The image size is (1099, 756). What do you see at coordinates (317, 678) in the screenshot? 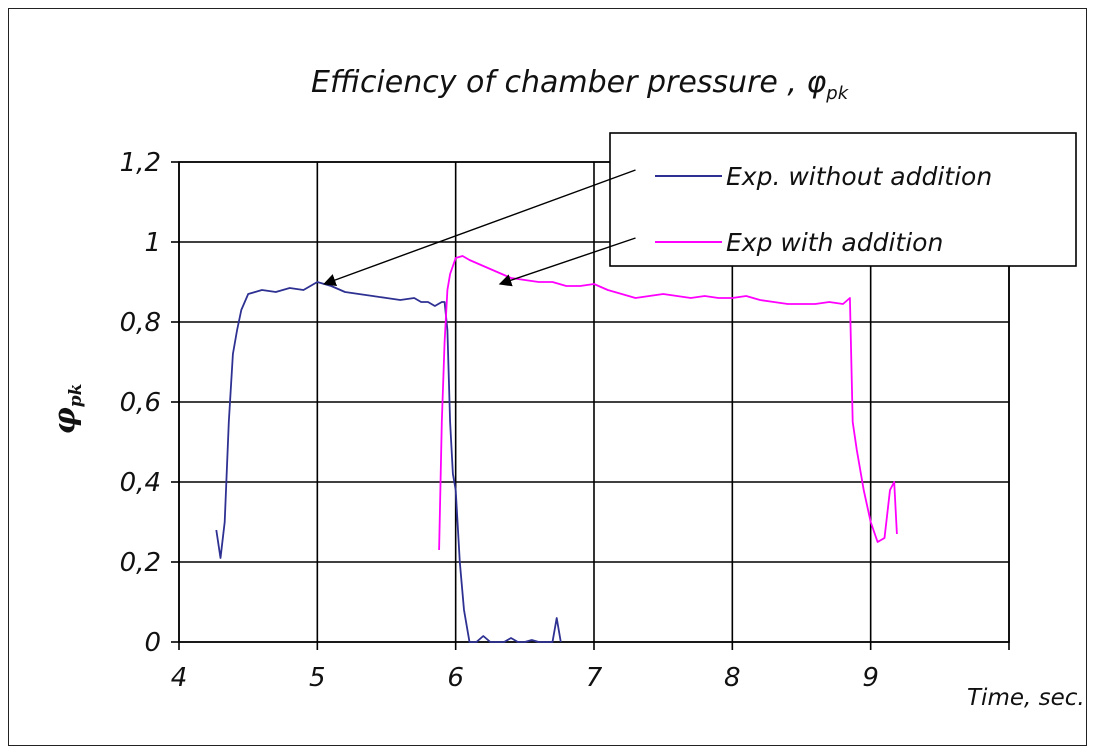
I see `x-tick-label: 5` at bounding box center [317, 678].